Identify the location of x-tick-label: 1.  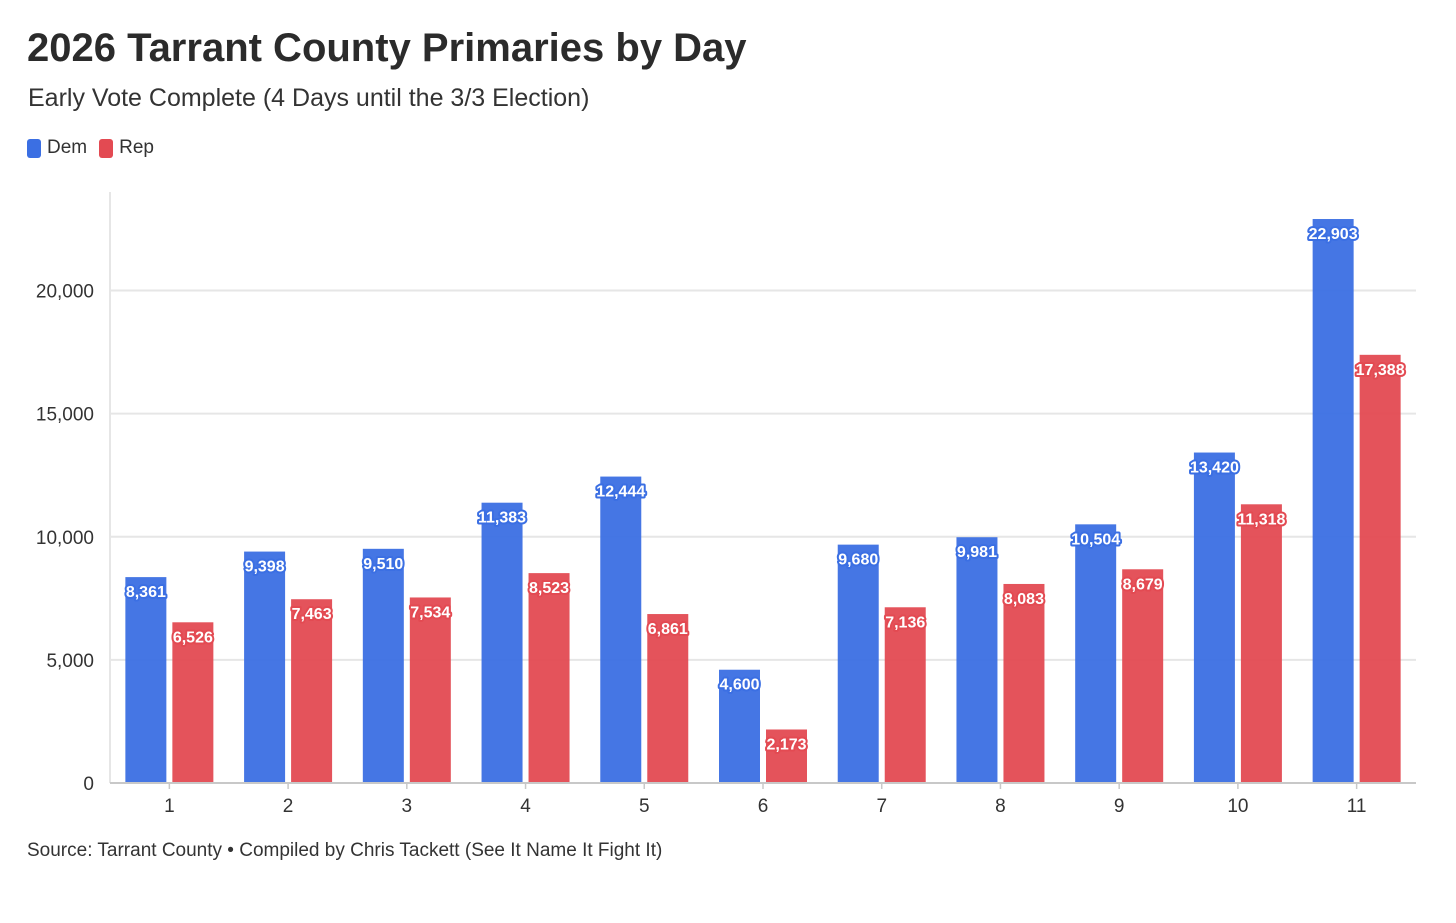
(169, 806).